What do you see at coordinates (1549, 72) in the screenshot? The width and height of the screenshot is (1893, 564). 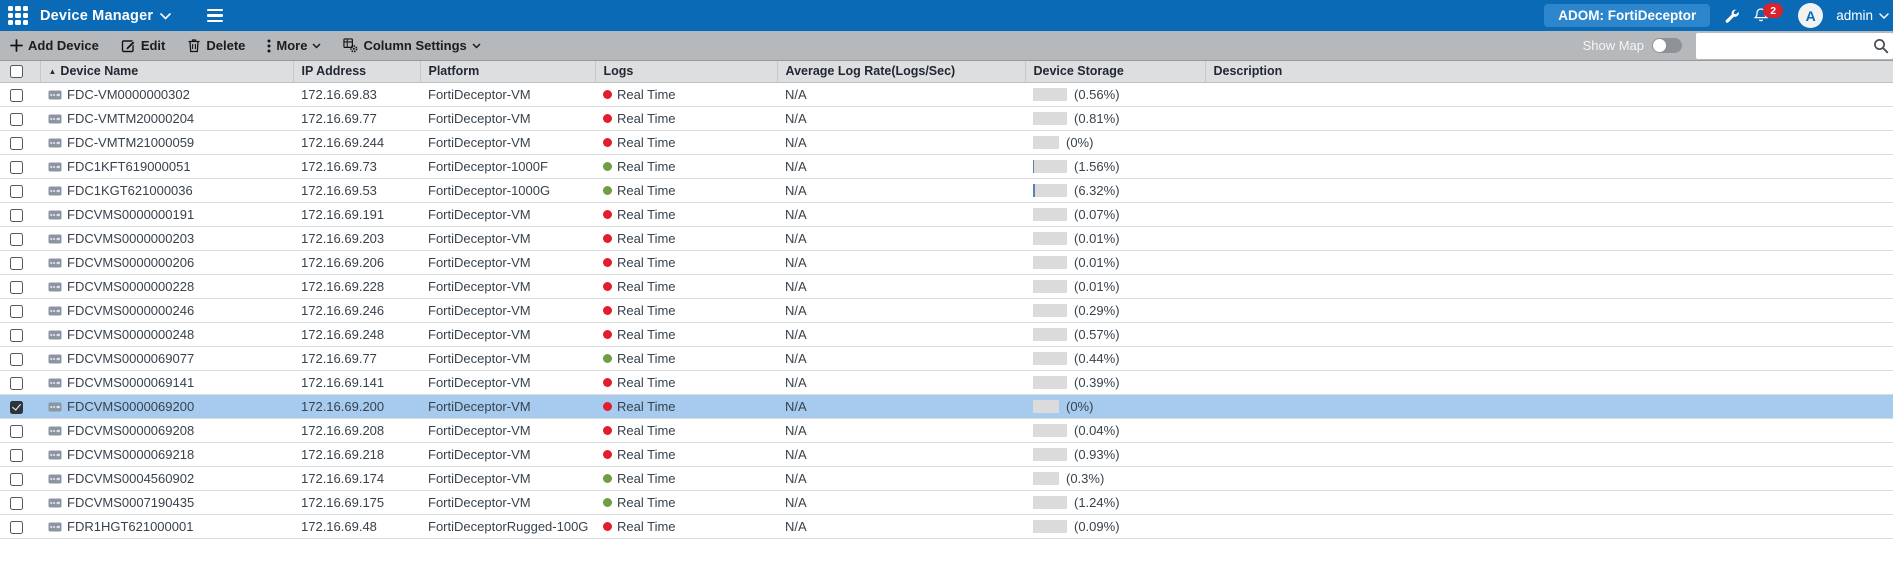 I see `column-header-description: Description` at bounding box center [1549, 72].